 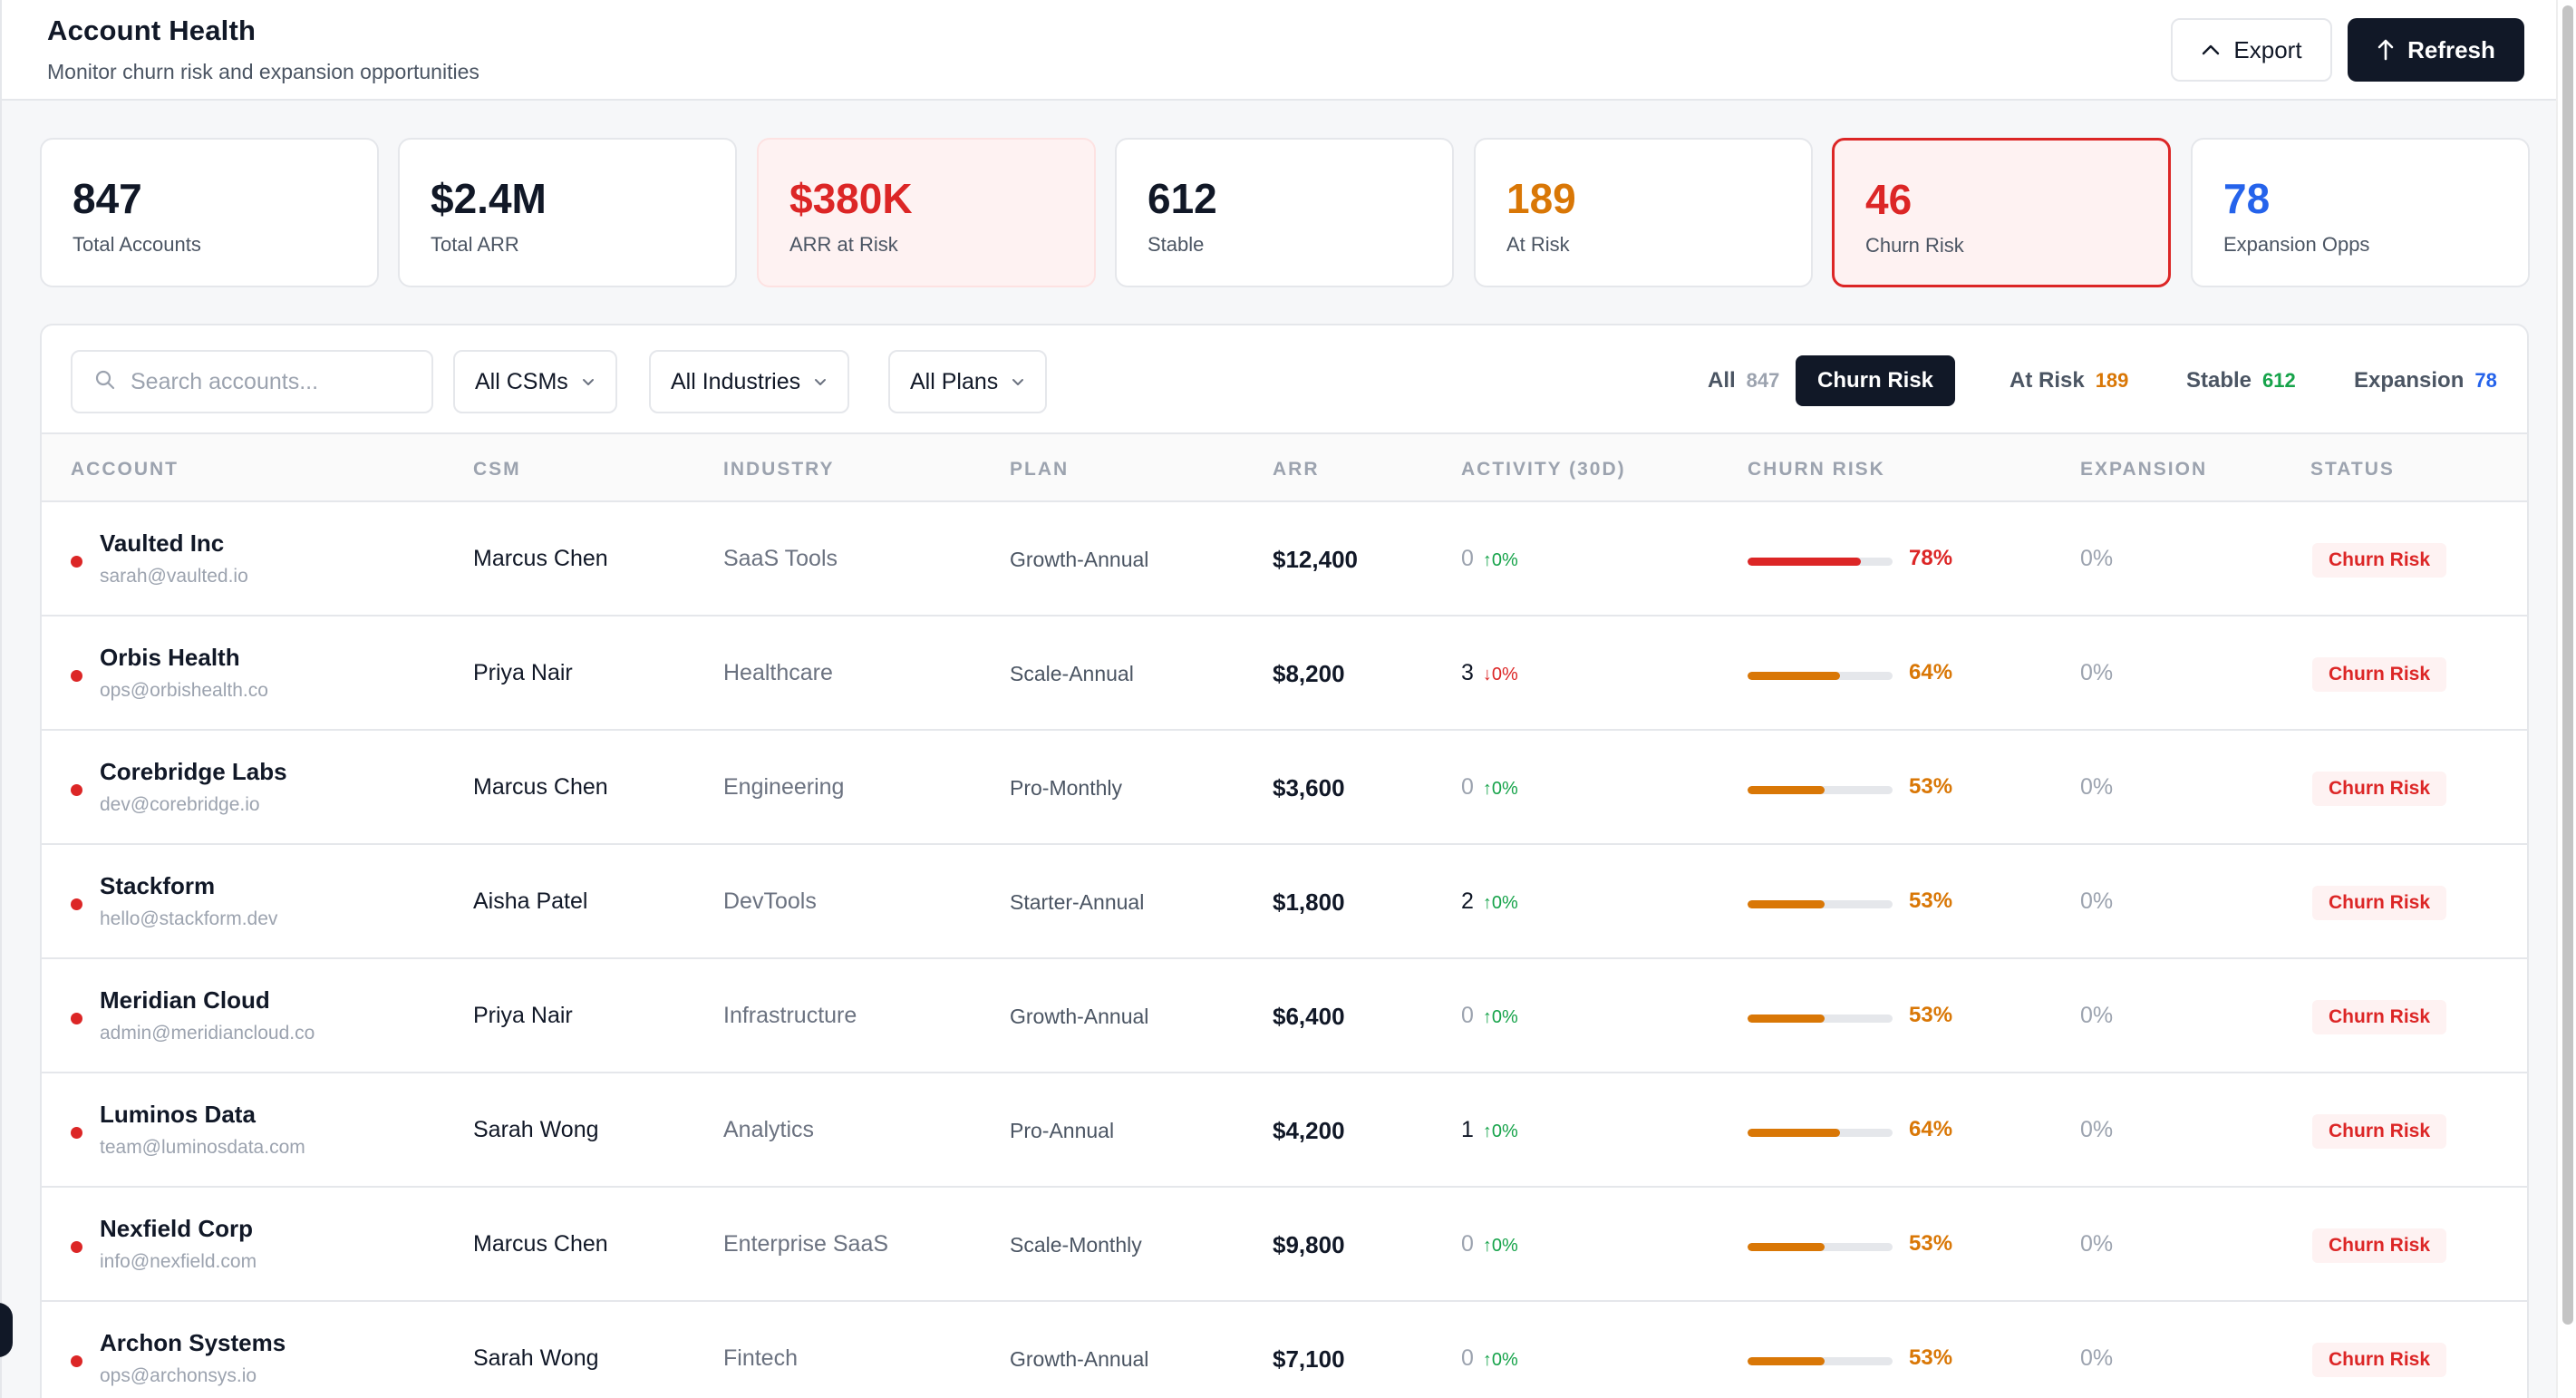 I want to click on account-email: hello@stackform.dev, so click(x=189, y=919).